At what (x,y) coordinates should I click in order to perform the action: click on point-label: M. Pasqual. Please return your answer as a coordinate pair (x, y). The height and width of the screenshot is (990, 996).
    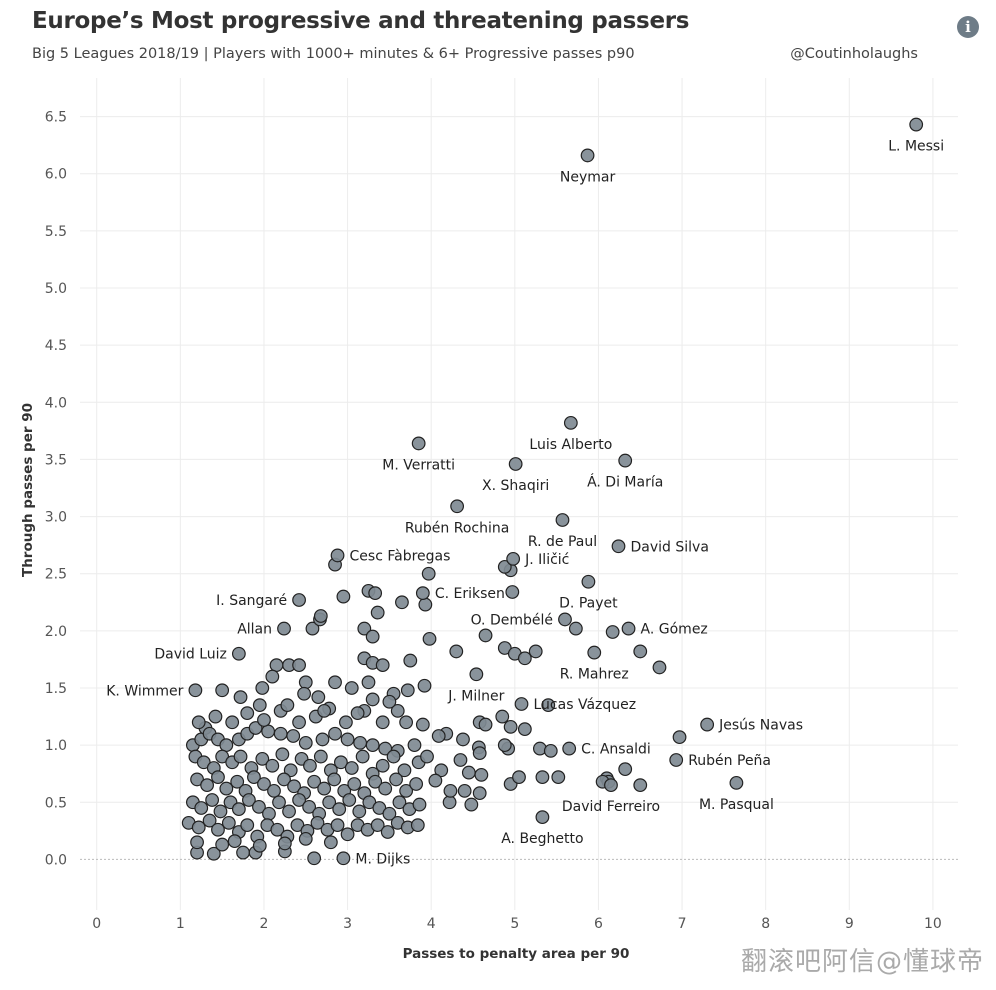
    Looking at the image, I should click on (736, 805).